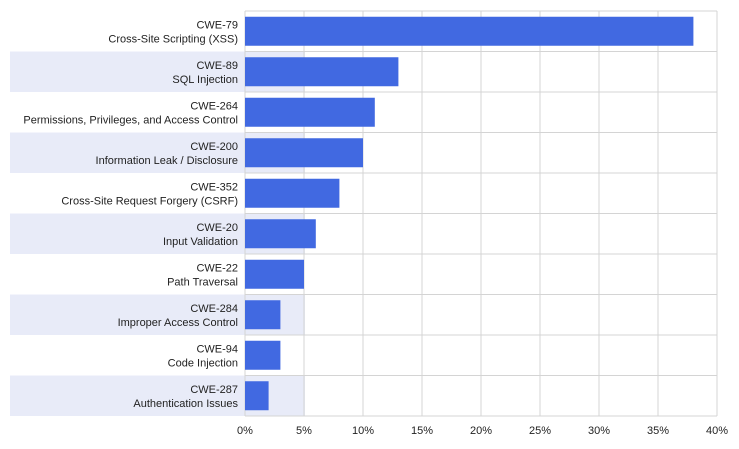  I want to click on category-label: CWE-287 Authentication Issues, so click(185, 397).